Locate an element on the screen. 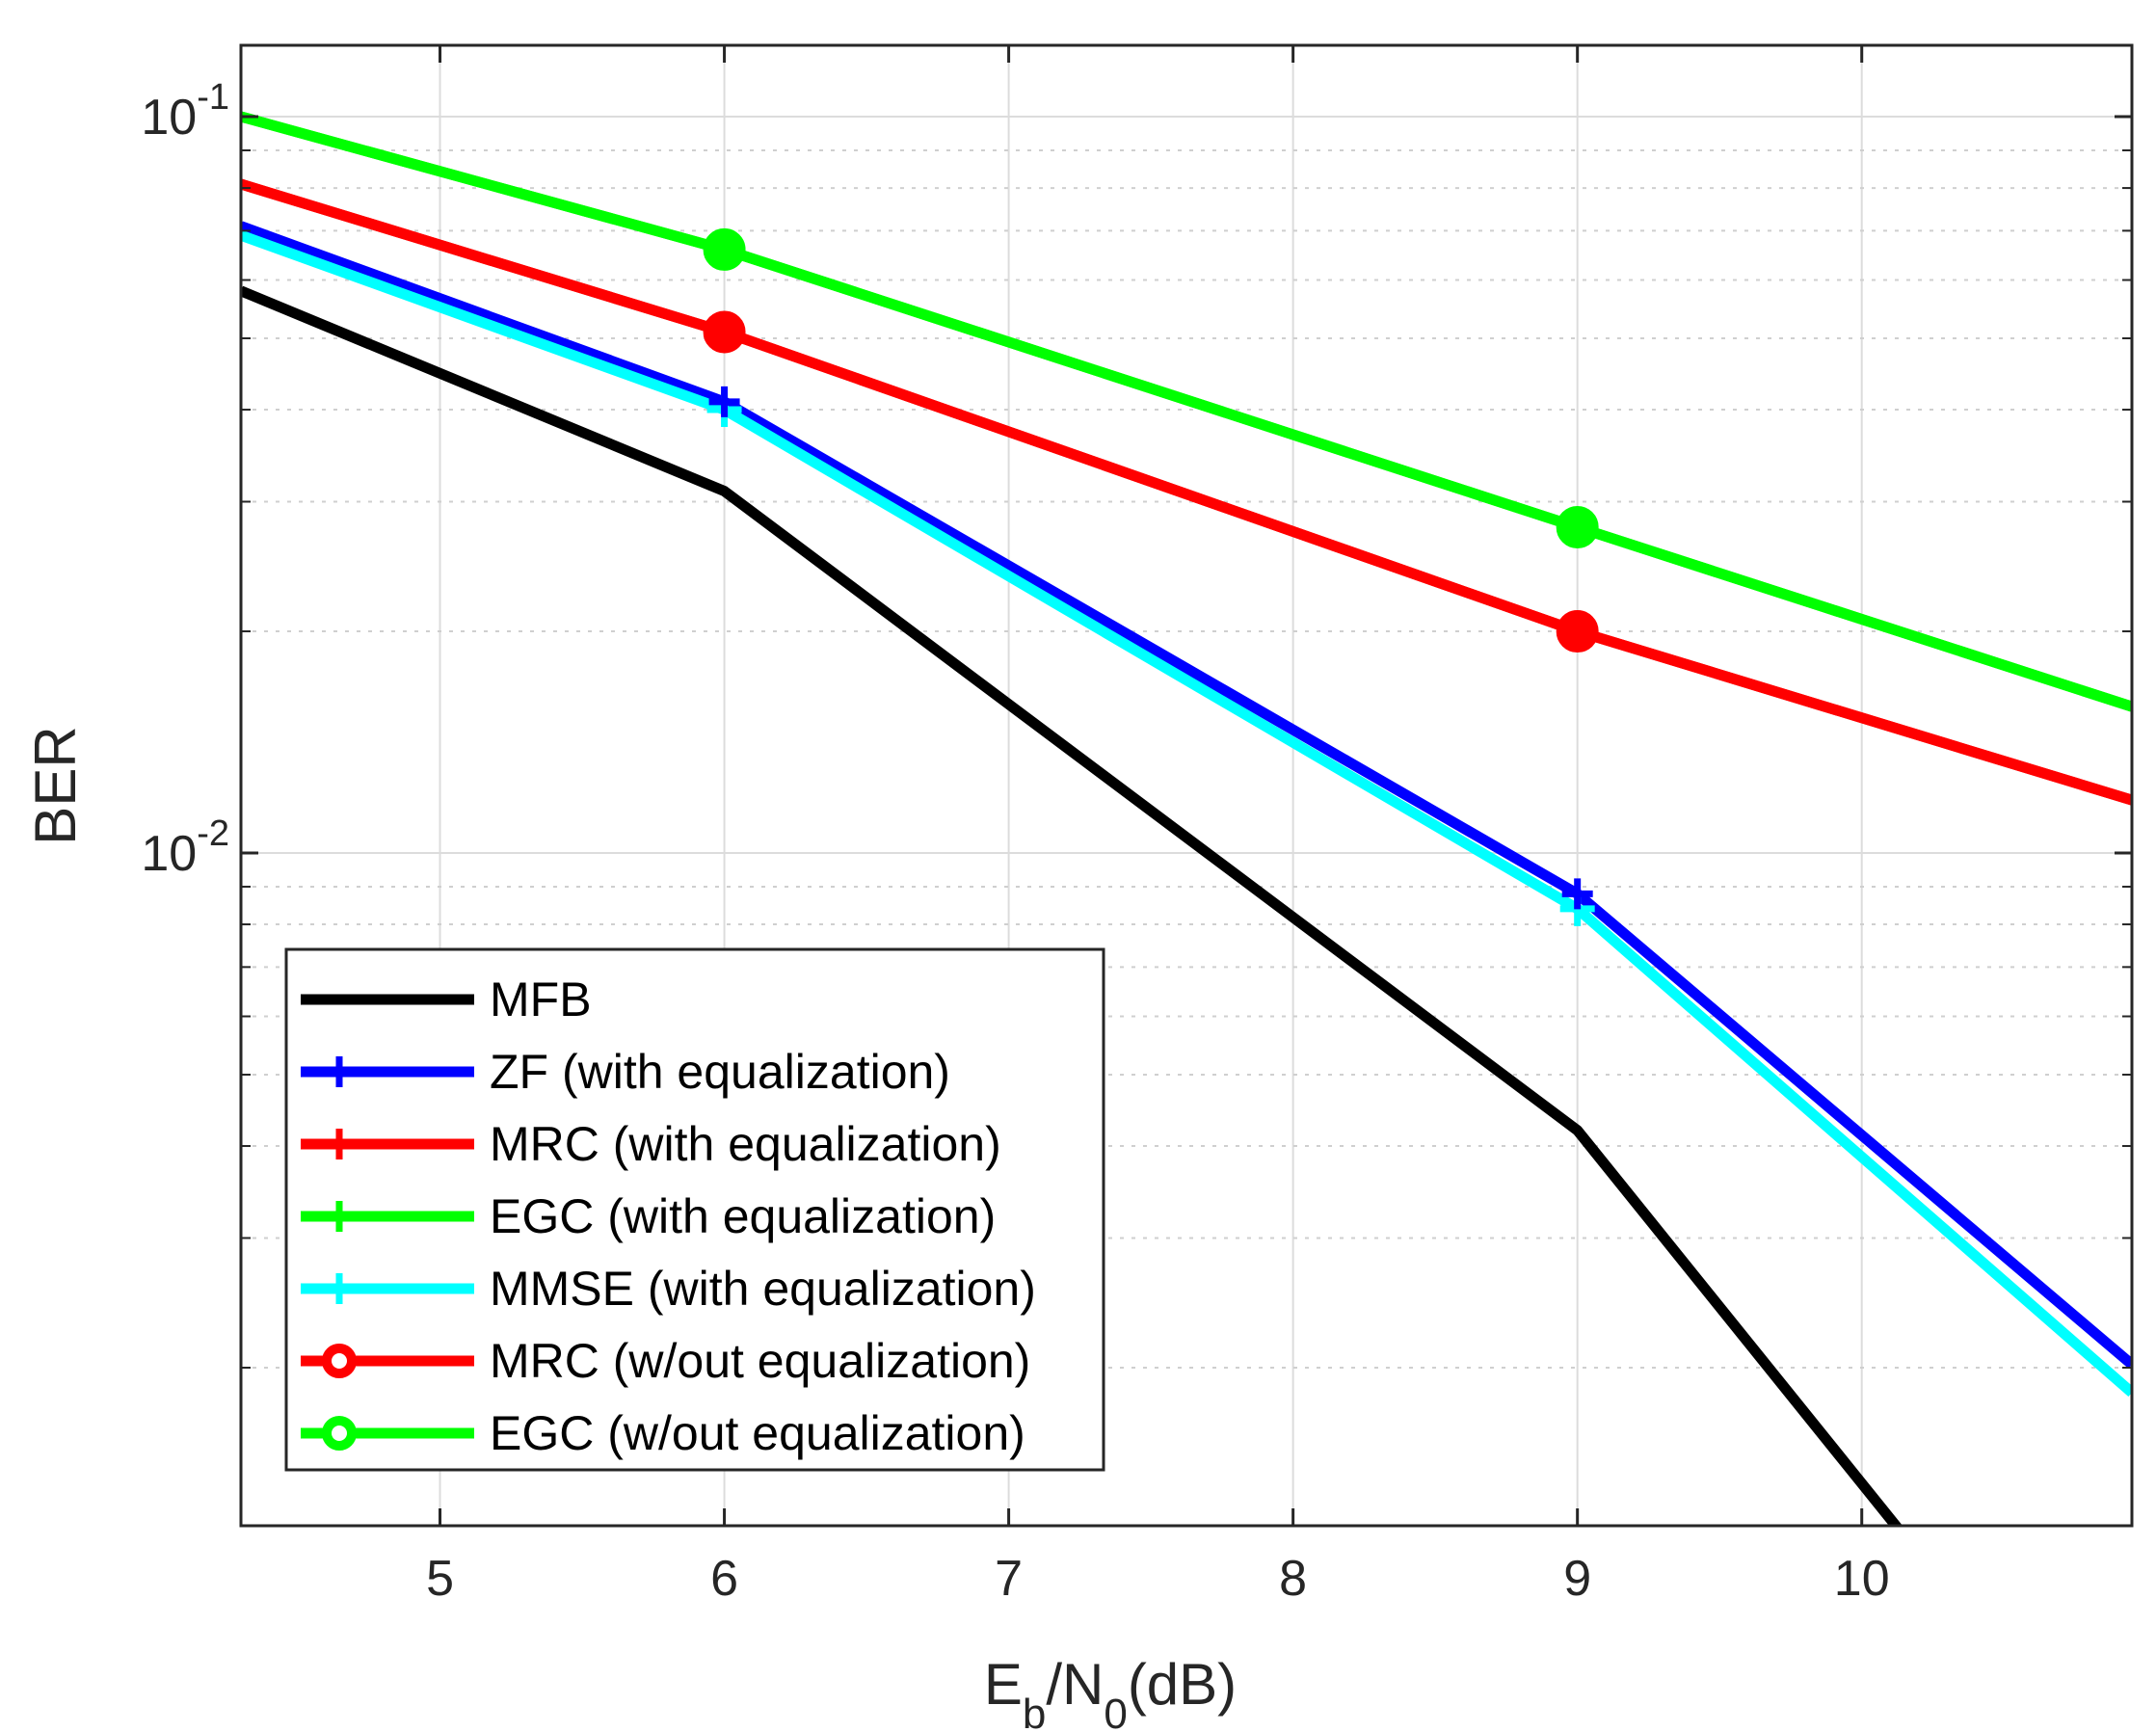 The image size is (2156, 1732). legend-entry: ZF (with equalization) is located at coordinates (625, 1072).